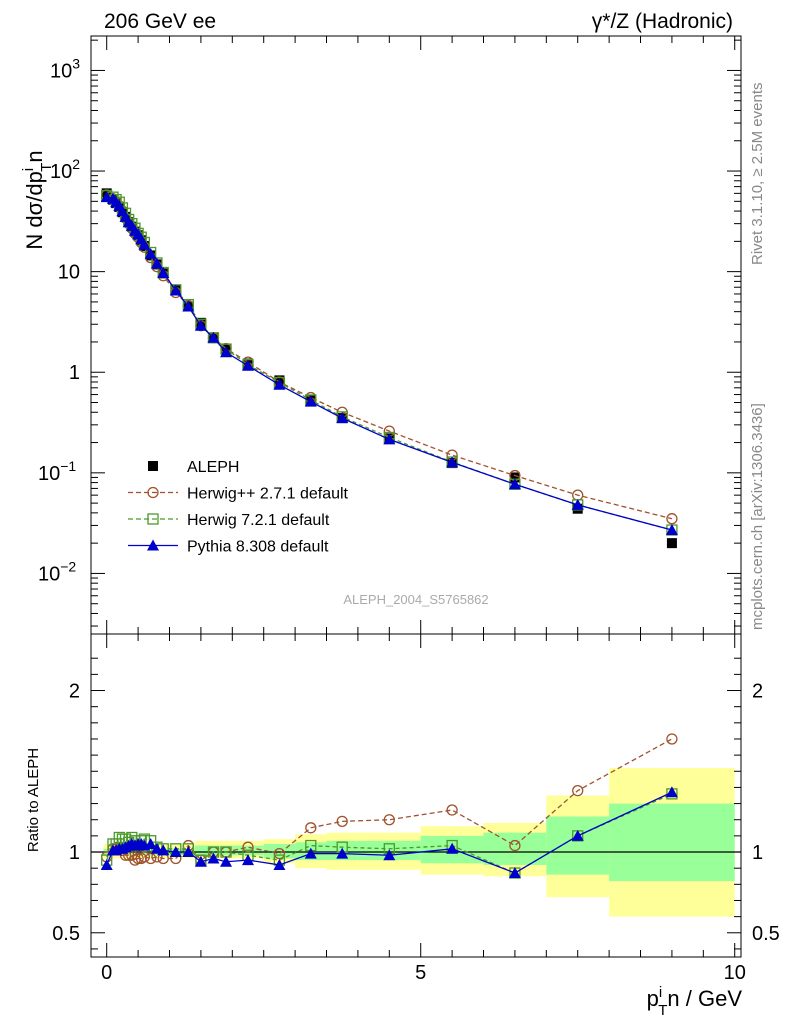 Image resolution: width=786 pixels, height=1024 pixels. What do you see at coordinates (704, 998) in the screenshot?
I see `ratio-xlabel-tail: n / GeV` at bounding box center [704, 998].